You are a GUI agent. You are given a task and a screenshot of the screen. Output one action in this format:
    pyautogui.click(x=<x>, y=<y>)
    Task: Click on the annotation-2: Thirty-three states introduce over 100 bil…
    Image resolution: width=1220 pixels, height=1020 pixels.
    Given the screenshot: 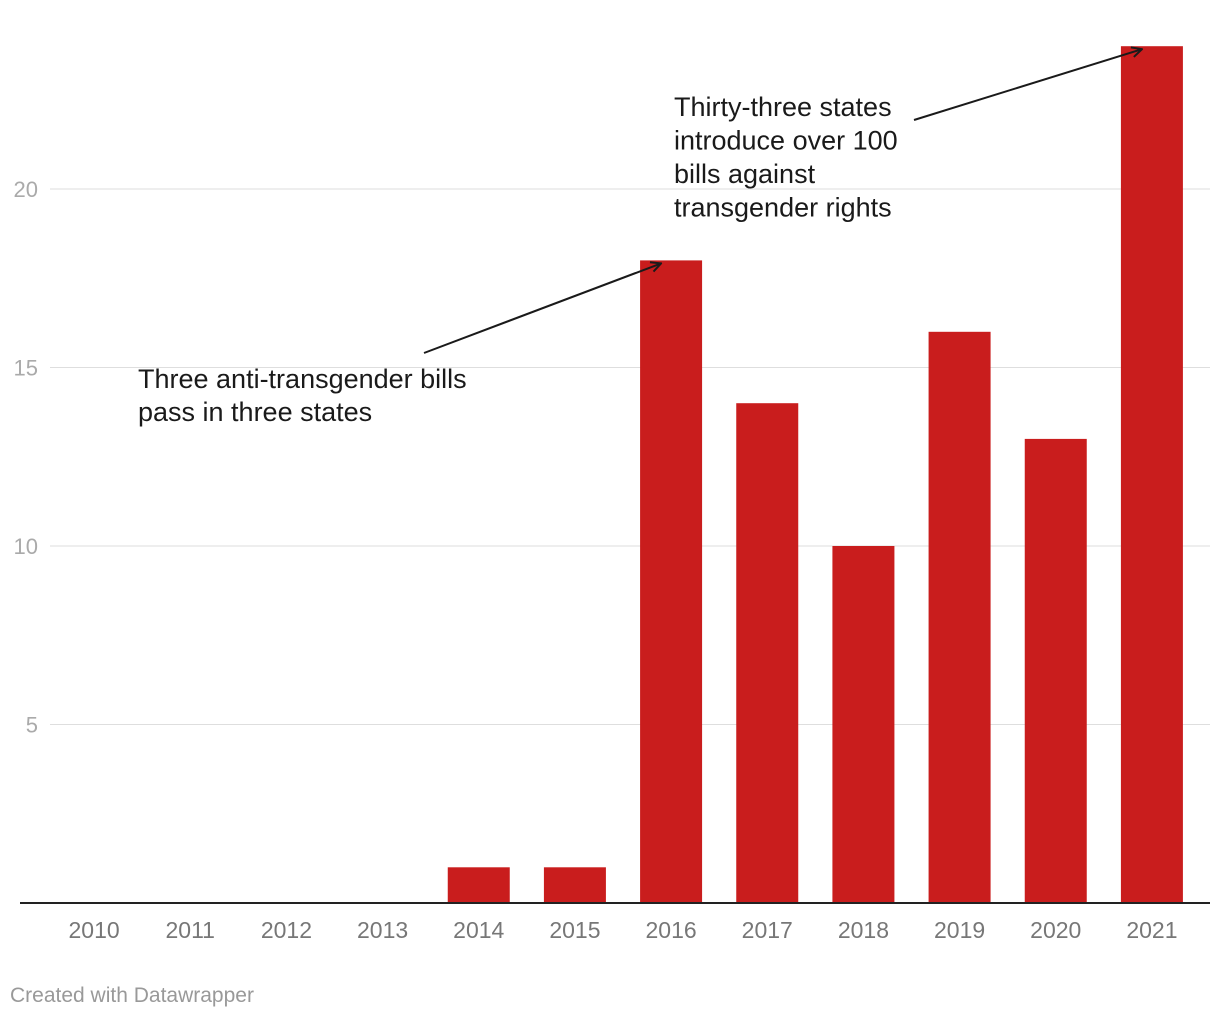 What is the action you would take?
    pyautogui.click(x=908, y=136)
    